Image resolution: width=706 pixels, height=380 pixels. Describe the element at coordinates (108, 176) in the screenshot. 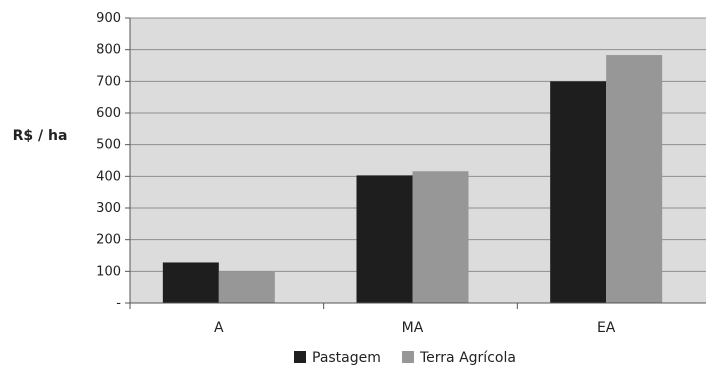

I see `y-tick-label: 400` at that location.